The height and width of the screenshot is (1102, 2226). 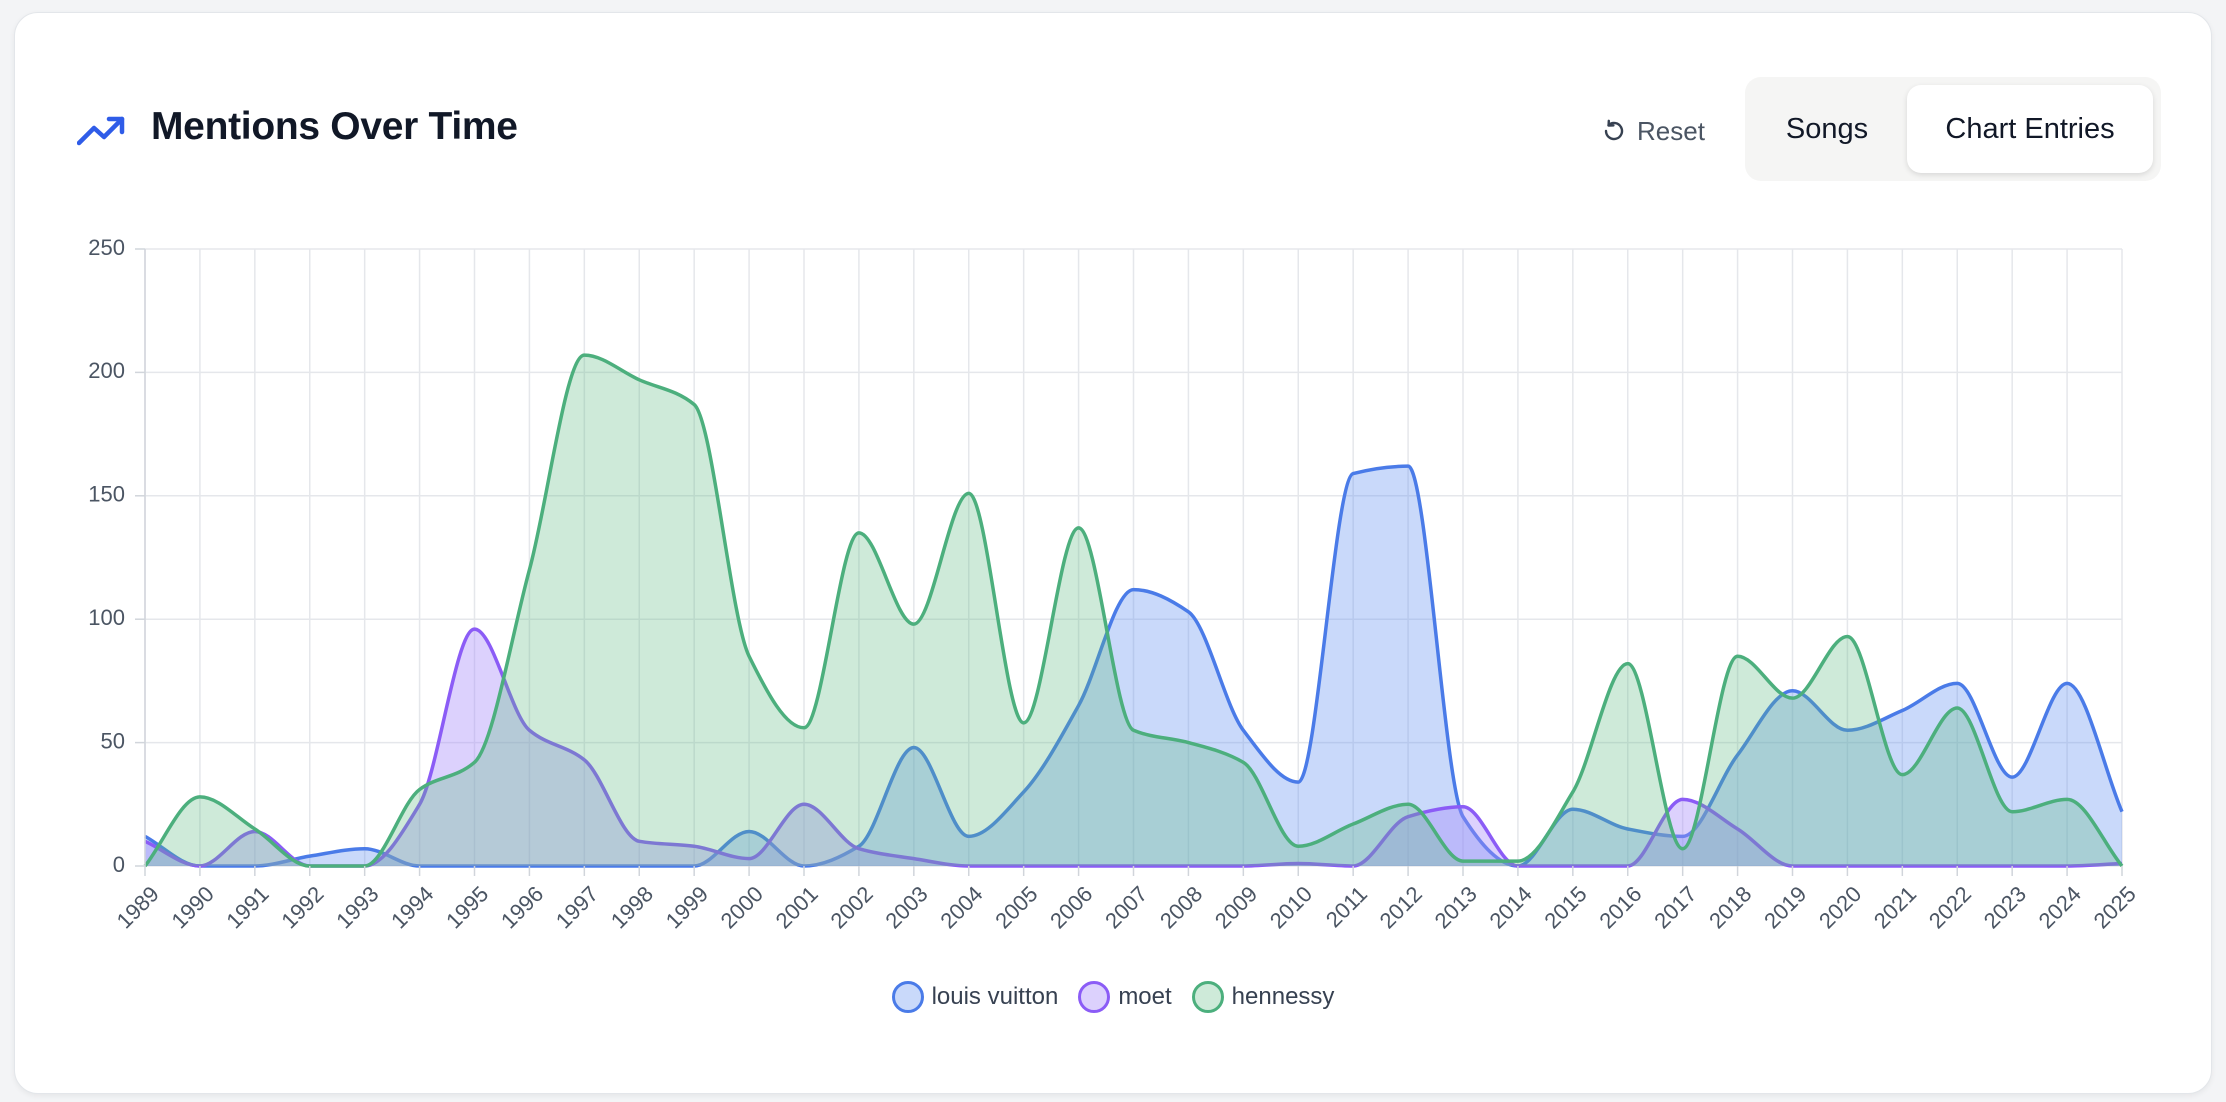 I want to click on legend: louis vuitton moet hennessy, so click(x=1113, y=997).